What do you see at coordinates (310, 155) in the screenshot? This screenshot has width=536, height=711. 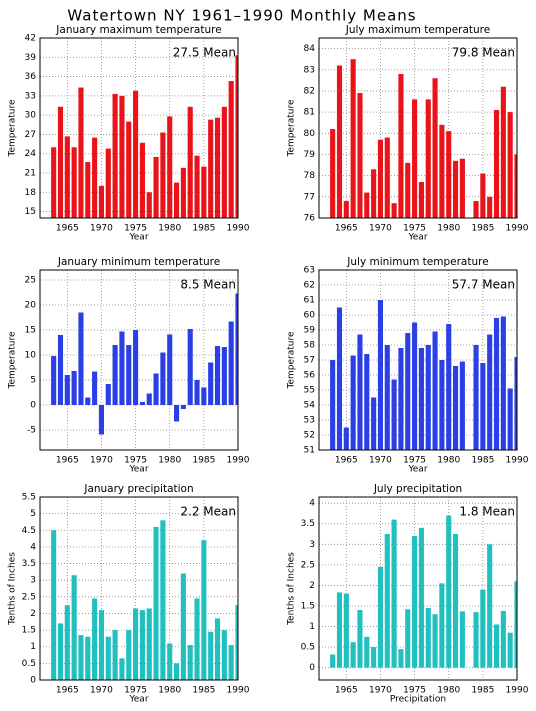 I see `y-tick-label: 79` at bounding box center [310, 155].